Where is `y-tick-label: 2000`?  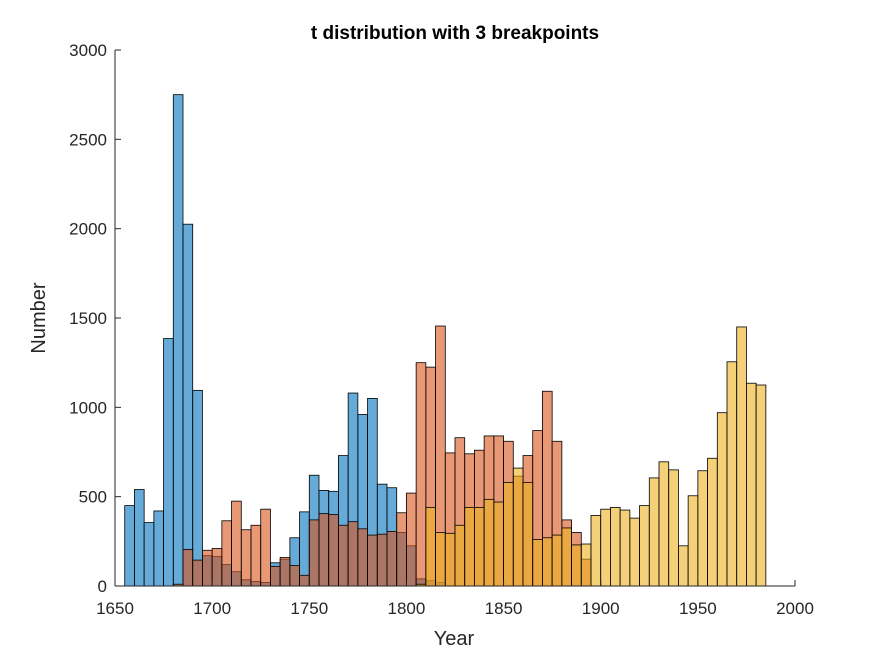 y-tick-label: 2000 is located at coordinates (88, 229).